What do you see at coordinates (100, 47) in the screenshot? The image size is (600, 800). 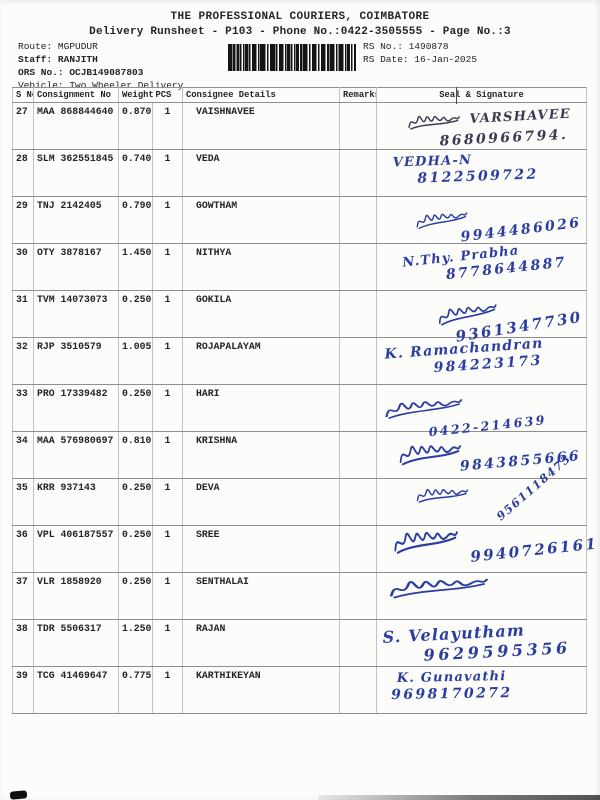 I see `route-line: Route: MGPUDUR` at bounding box center [100, 47].